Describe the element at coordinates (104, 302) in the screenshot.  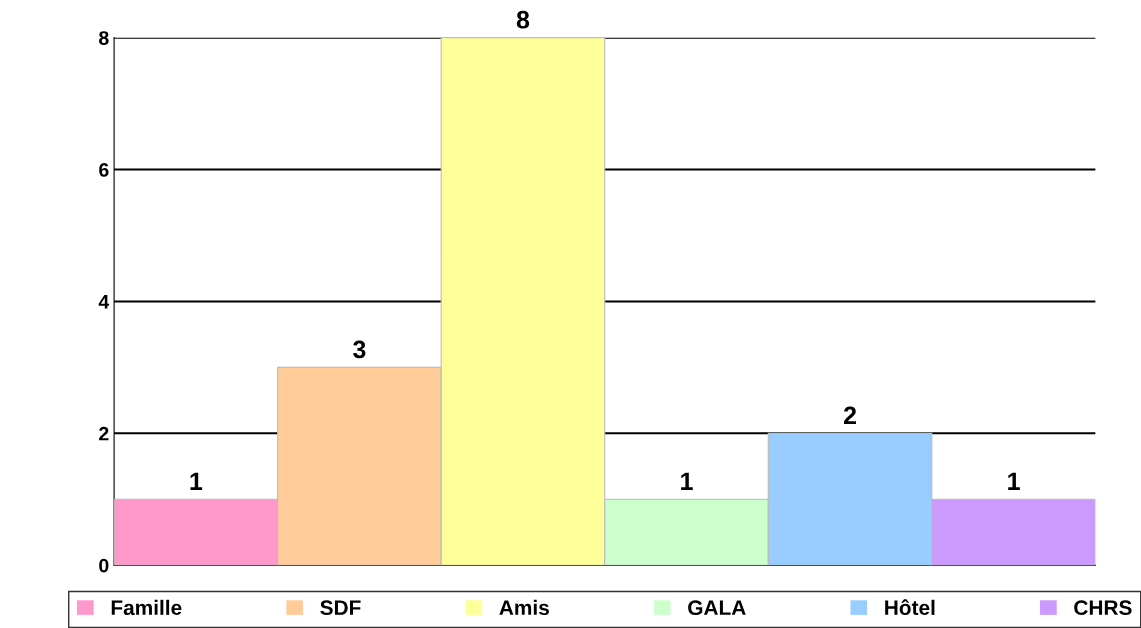
I see `y-tick-label: 4` at that location.